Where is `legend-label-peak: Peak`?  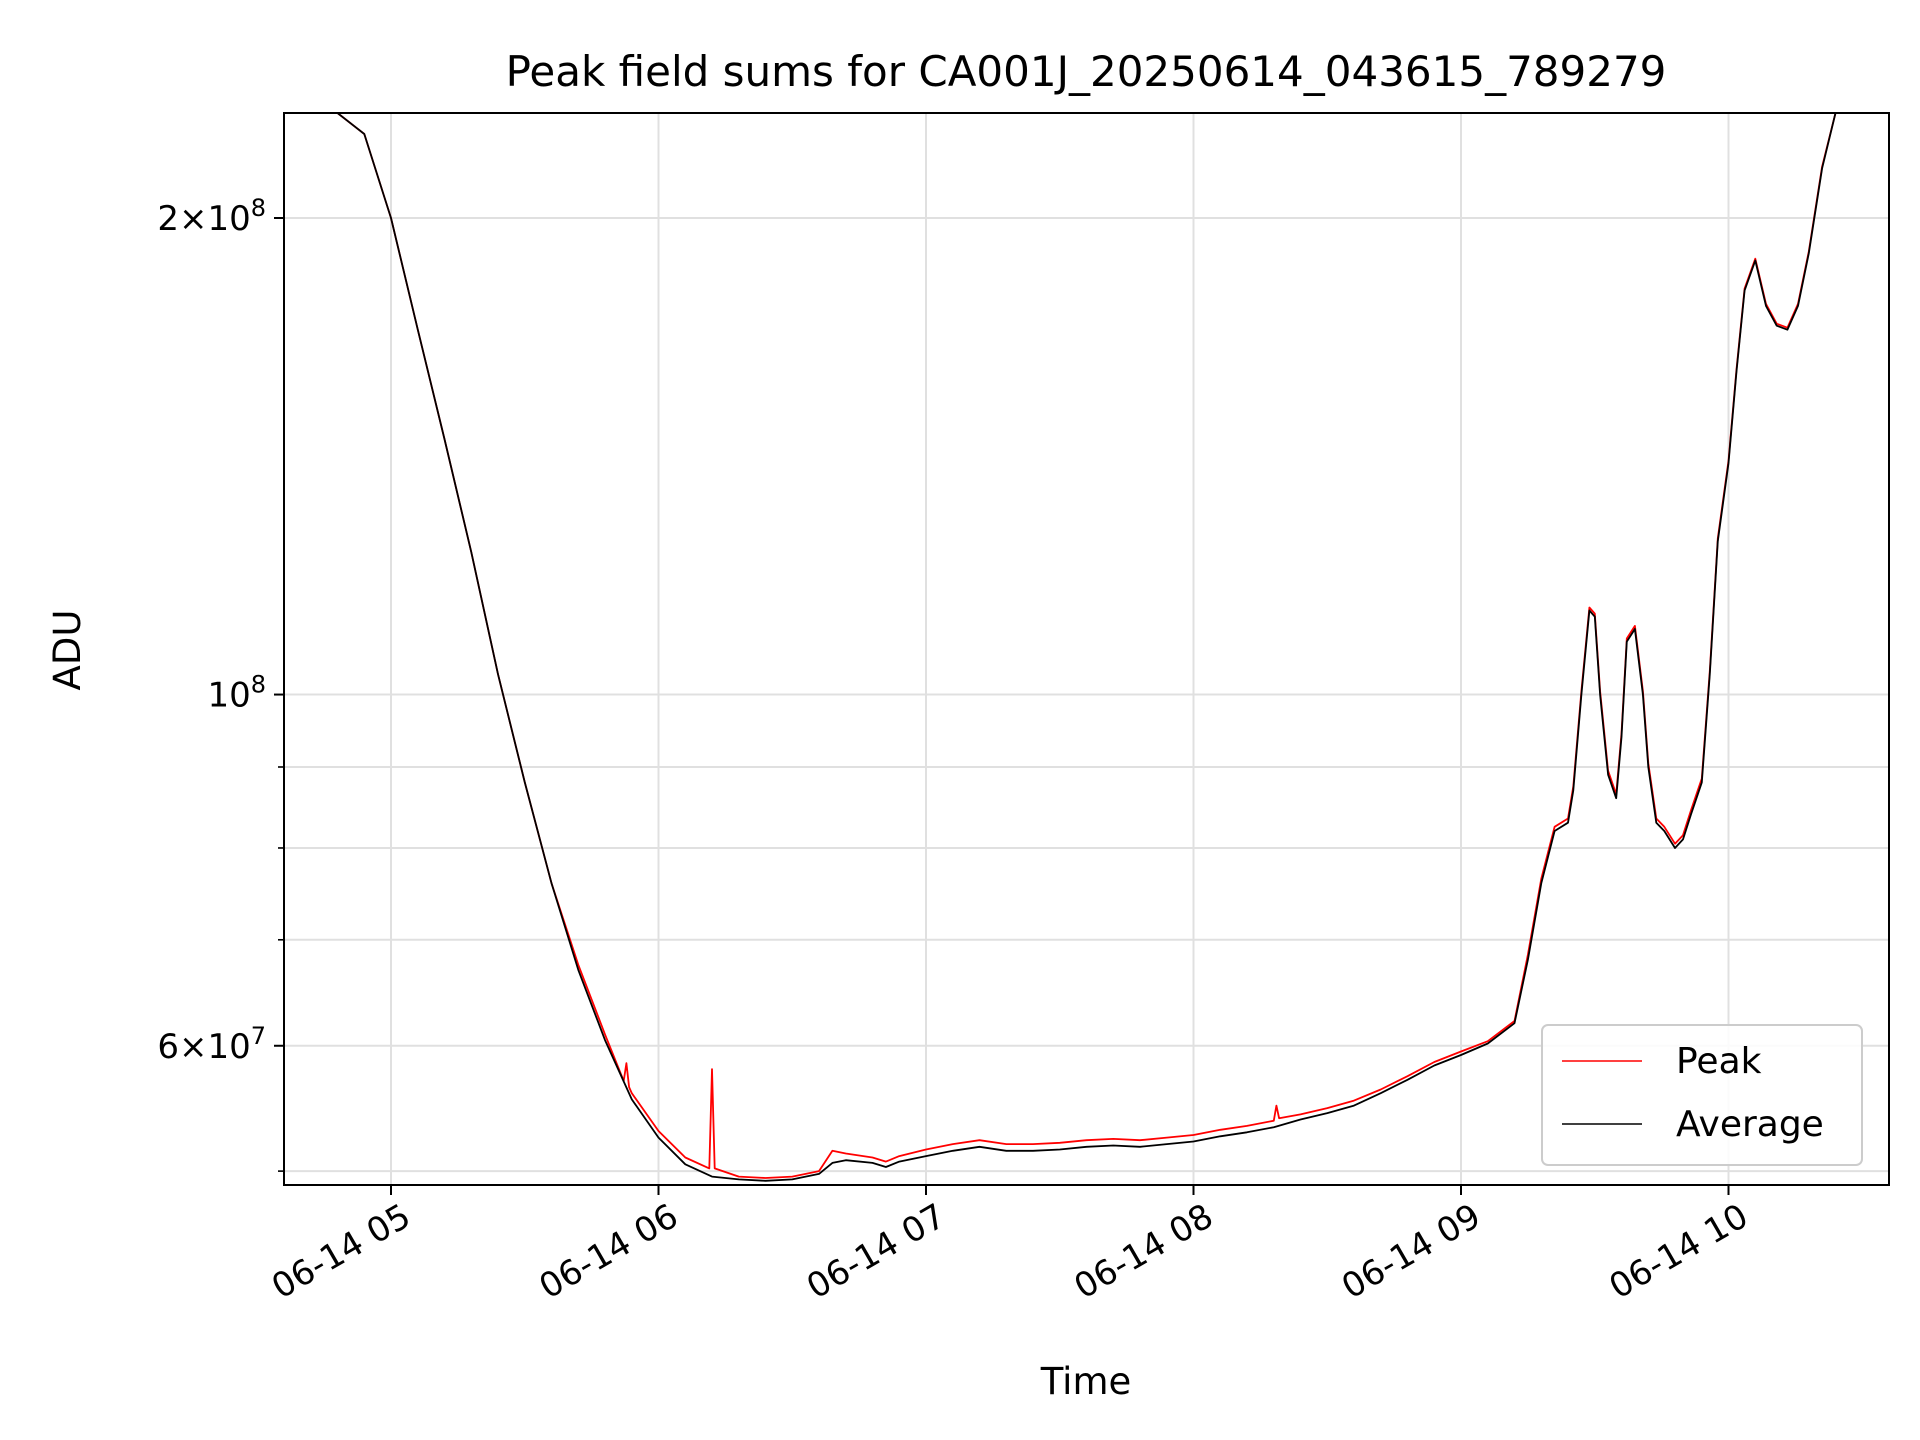 legend-label-peak: Peak is located at coordinates (1719, 1061).